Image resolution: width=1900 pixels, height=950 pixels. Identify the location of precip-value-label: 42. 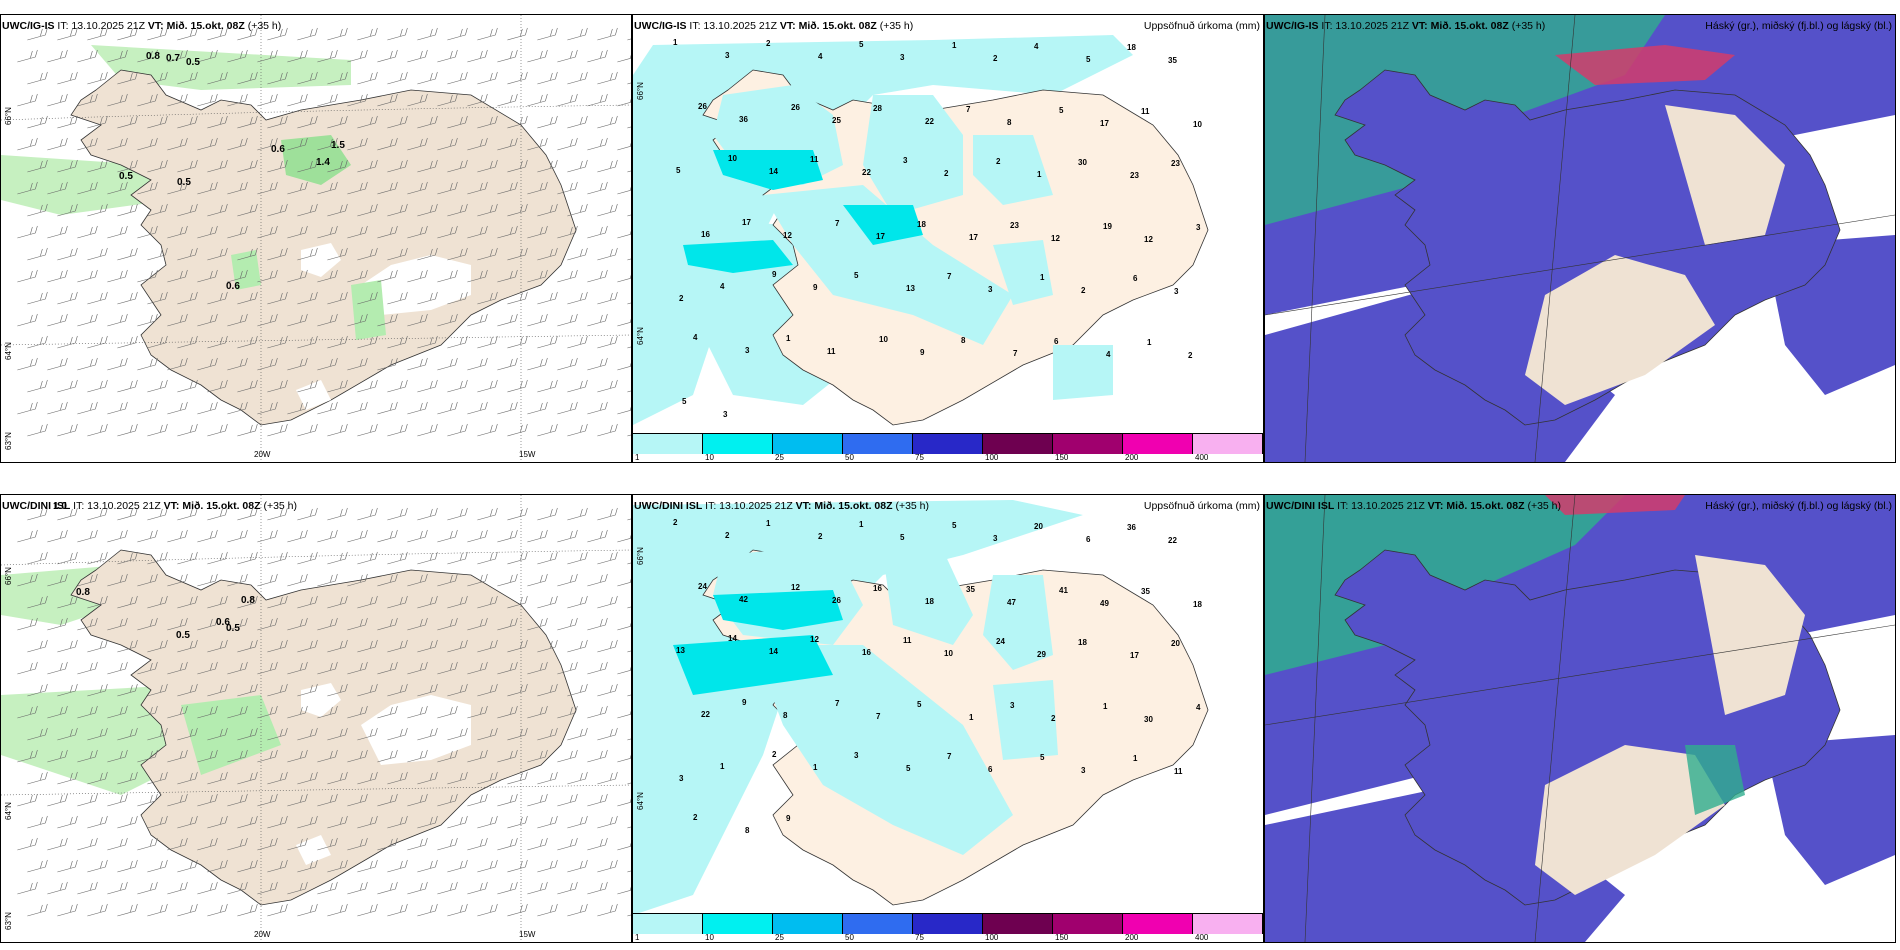
(743, 599).